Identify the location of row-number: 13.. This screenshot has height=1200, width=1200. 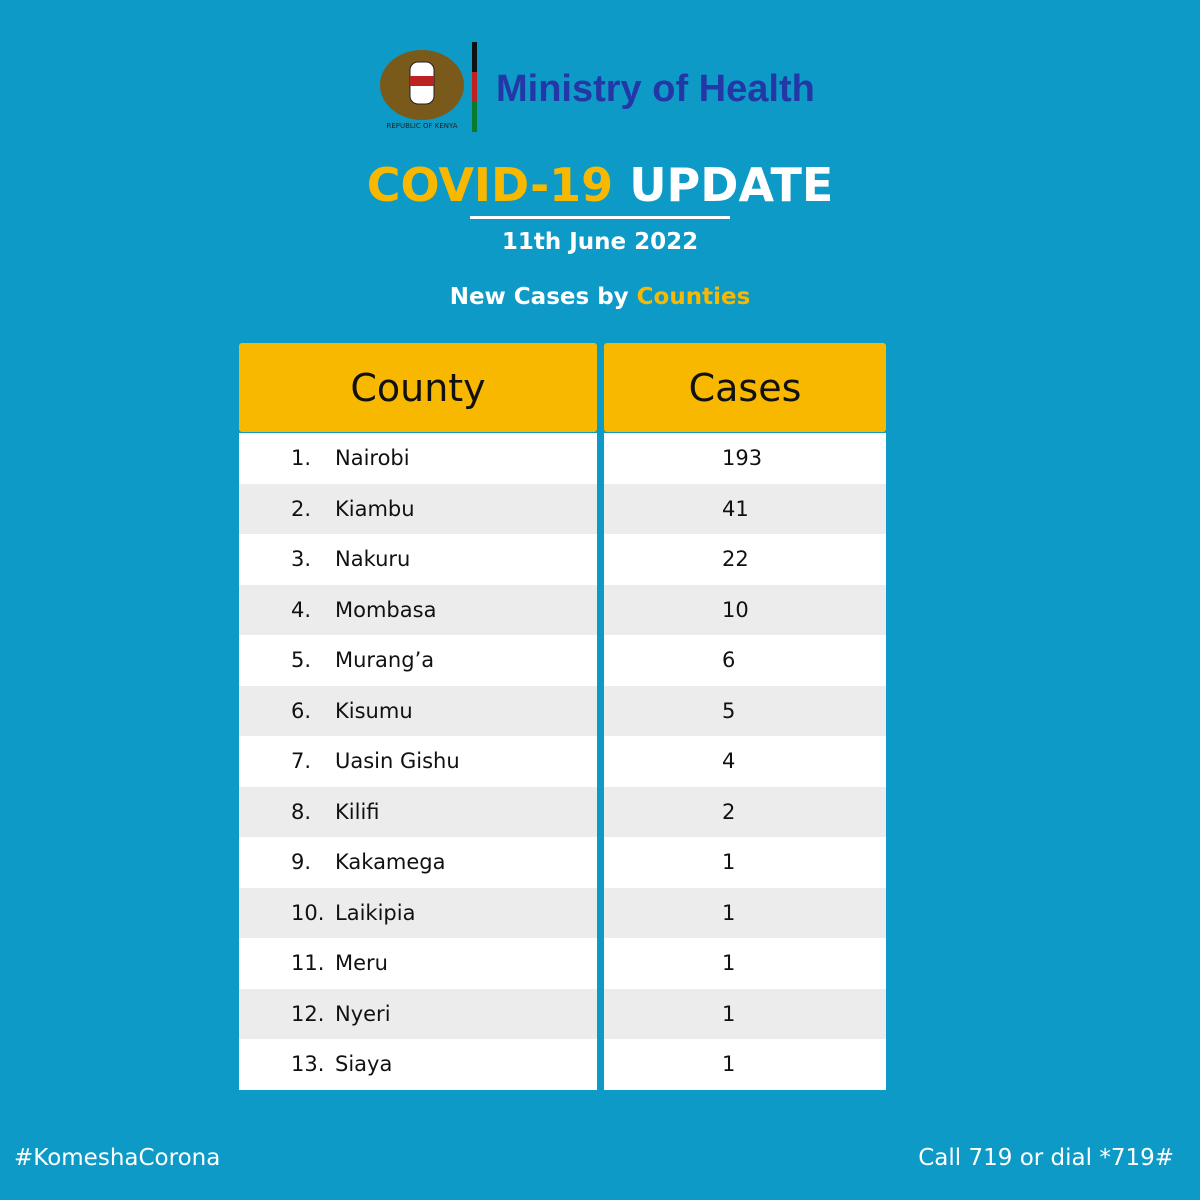
(308, 1064).